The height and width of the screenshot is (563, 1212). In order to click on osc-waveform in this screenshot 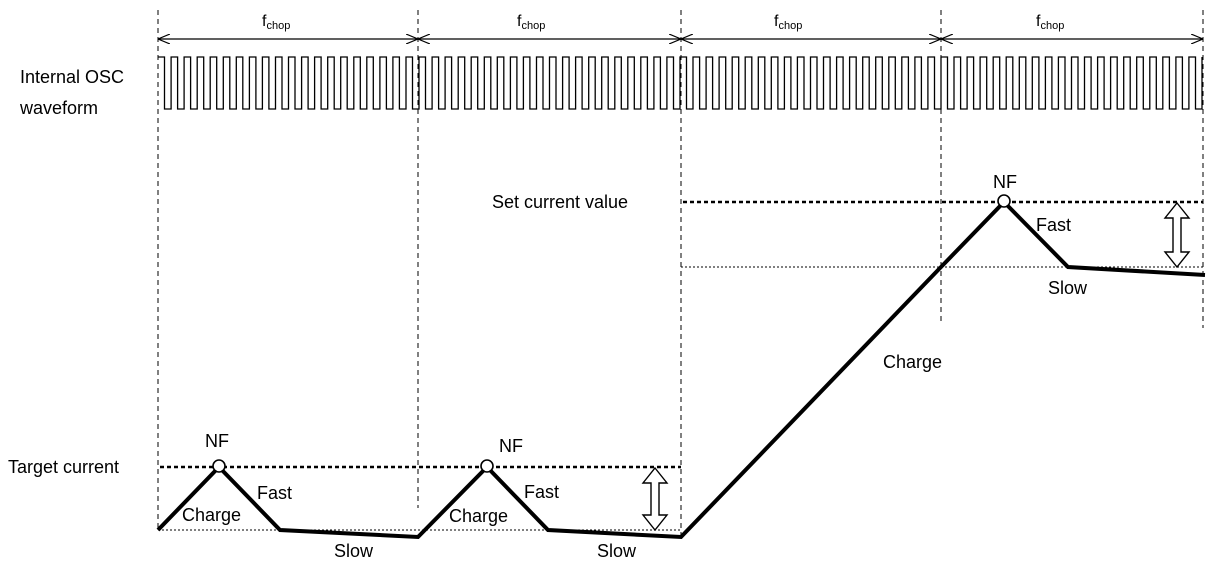, I will do `click(680, 83)`.